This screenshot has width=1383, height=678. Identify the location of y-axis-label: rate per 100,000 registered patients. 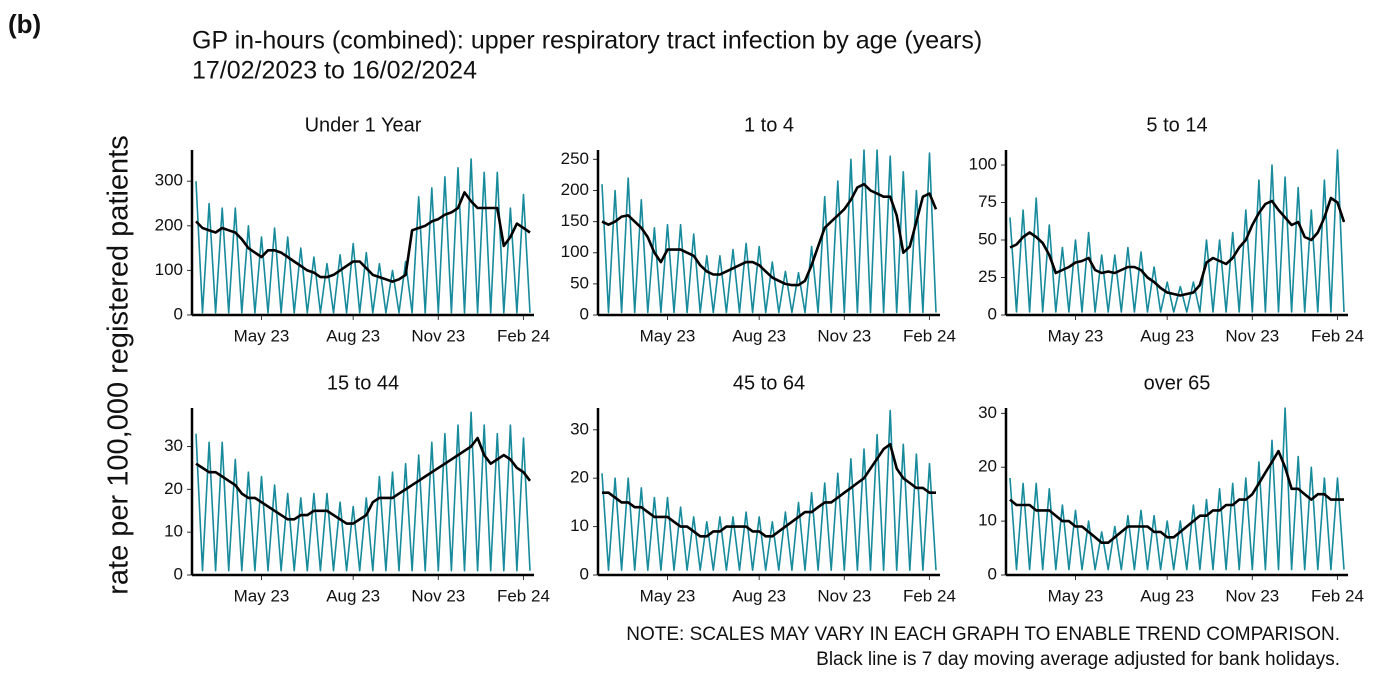
(119, 364).